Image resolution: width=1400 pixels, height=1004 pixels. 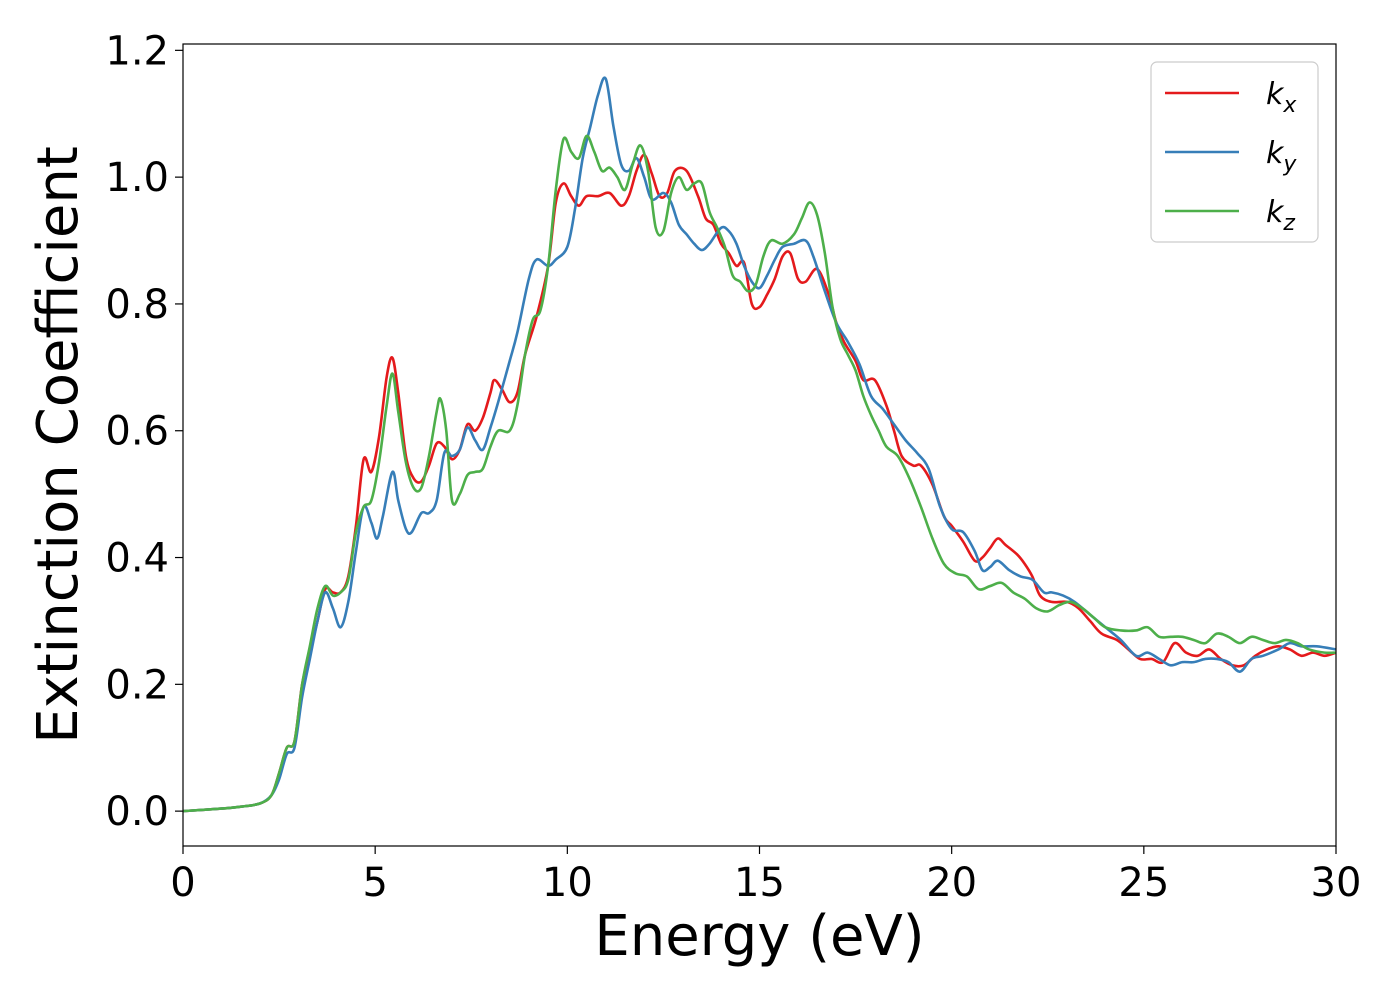 I want to click on legend-label: kz, so click(x=1280, y=215).